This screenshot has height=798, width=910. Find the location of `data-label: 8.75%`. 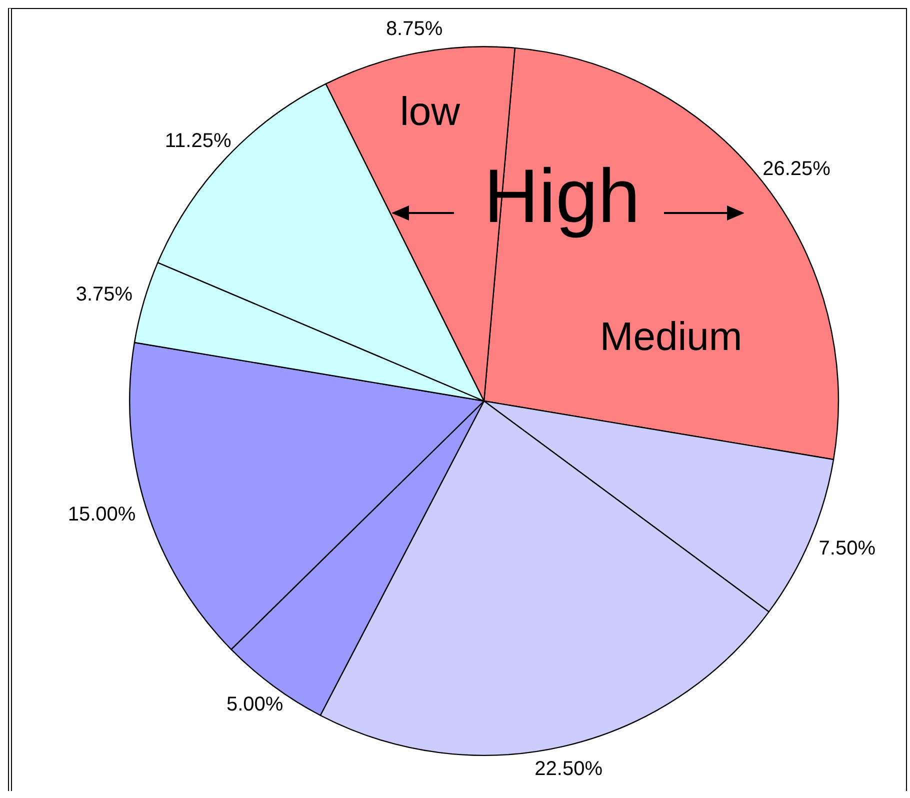

data-label: 8.75% is located at coordinates (414, 29).